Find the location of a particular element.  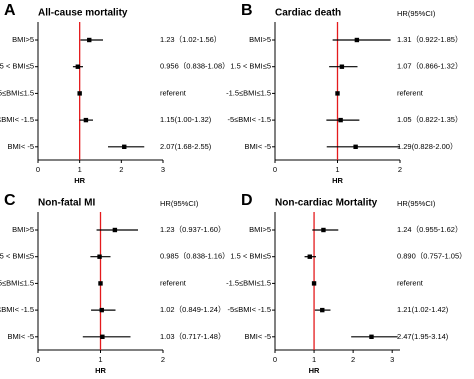

panel-label: B is located at coordinates (247, 10).